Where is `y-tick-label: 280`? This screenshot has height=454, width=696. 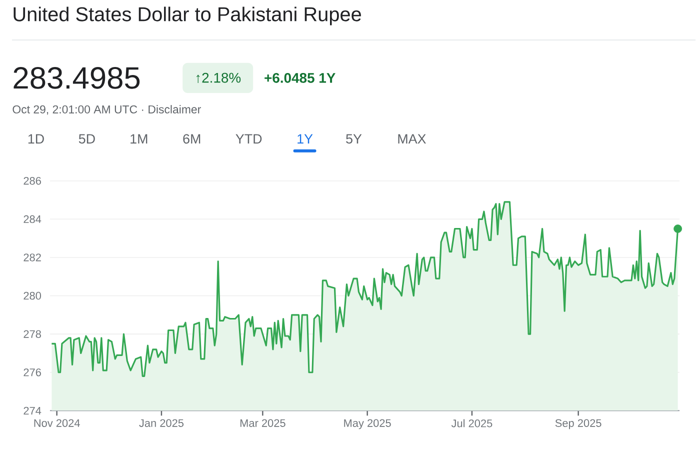
y-tick-label: 280 is located at coordinates (33, 296).